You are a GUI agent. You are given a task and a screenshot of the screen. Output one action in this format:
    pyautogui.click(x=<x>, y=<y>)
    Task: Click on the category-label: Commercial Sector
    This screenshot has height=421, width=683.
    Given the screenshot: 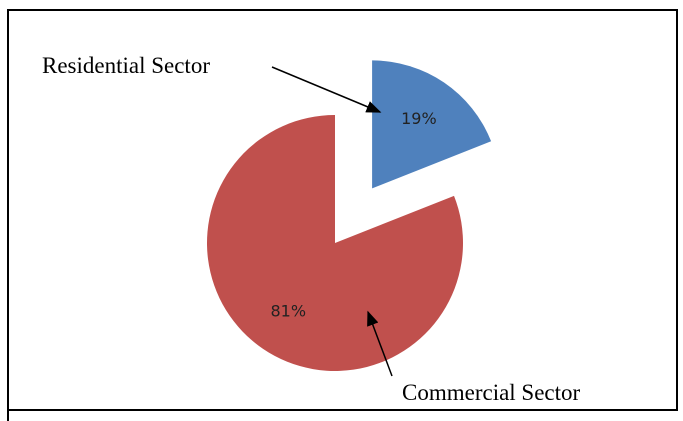 What is the action you would take?
    pyautogui.click(x=491, y=392)
    